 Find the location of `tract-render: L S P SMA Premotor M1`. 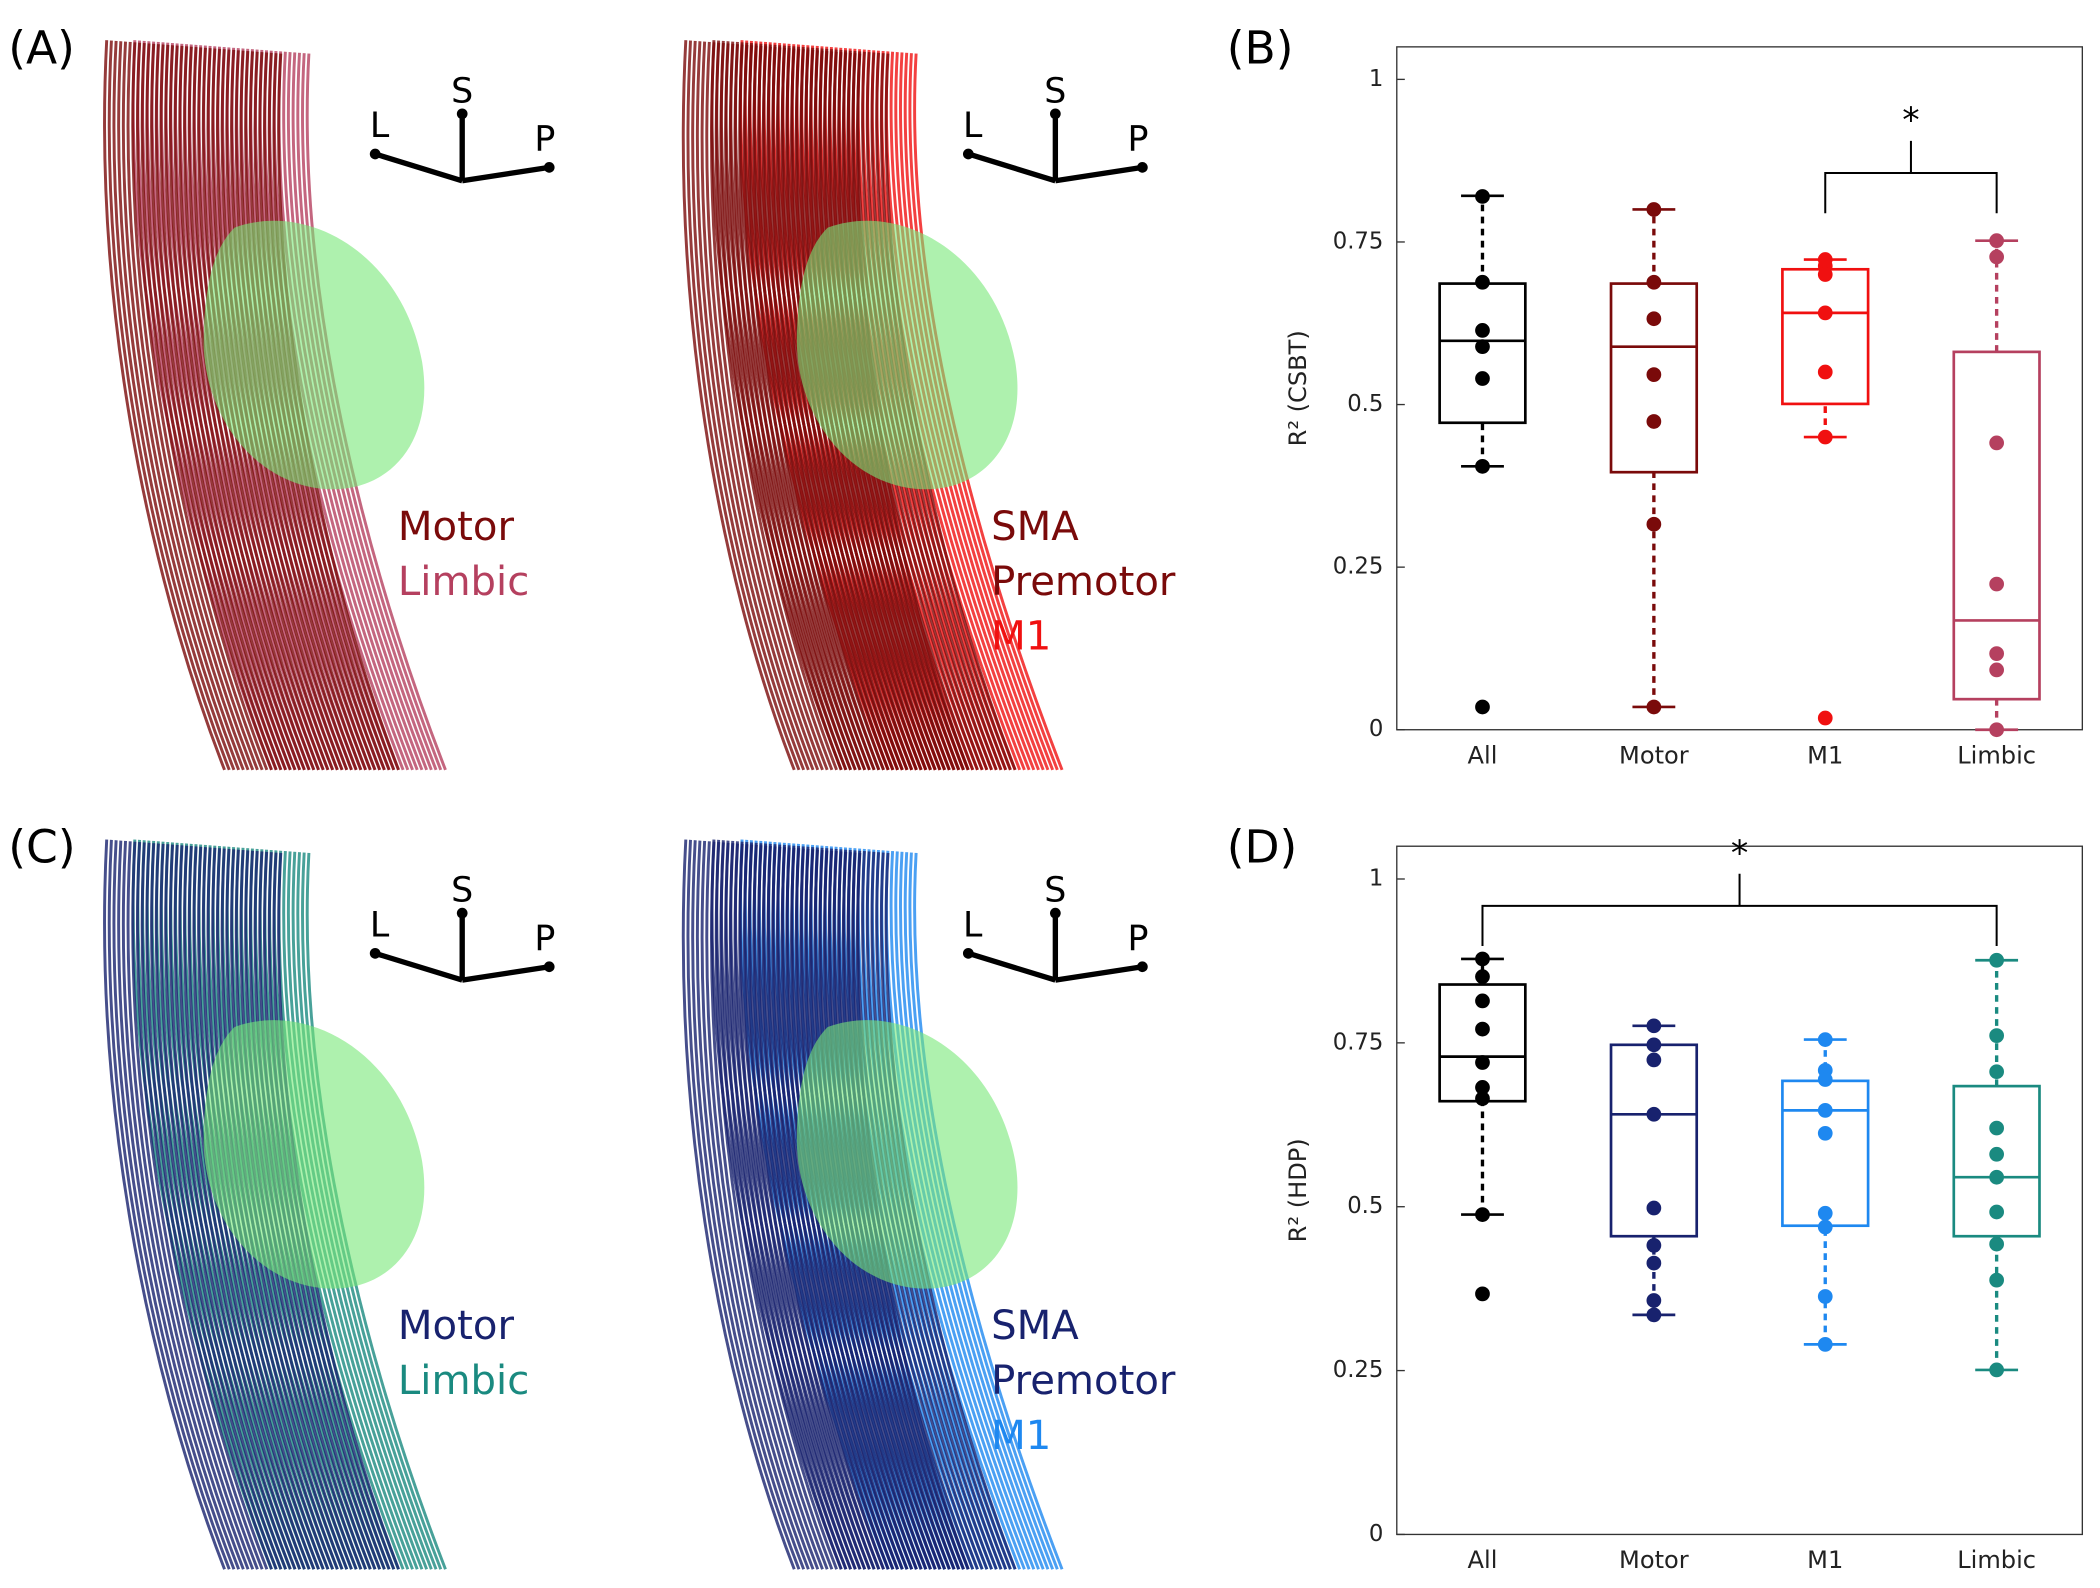

tract-render: L S P SMA Premotor M1 is located at coordinates (928, 405).